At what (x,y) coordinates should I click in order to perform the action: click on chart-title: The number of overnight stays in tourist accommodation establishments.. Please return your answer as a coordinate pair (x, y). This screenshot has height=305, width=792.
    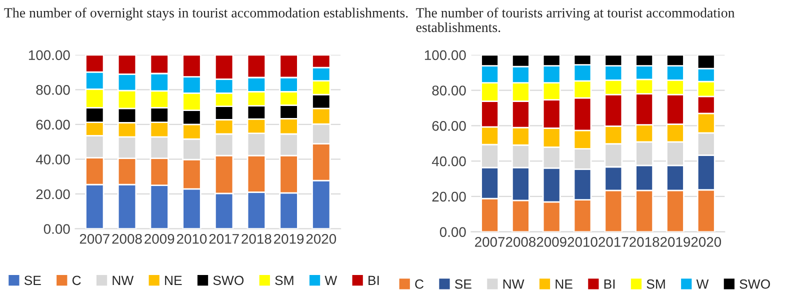
    Looking at the image, I should click on (206, 14).